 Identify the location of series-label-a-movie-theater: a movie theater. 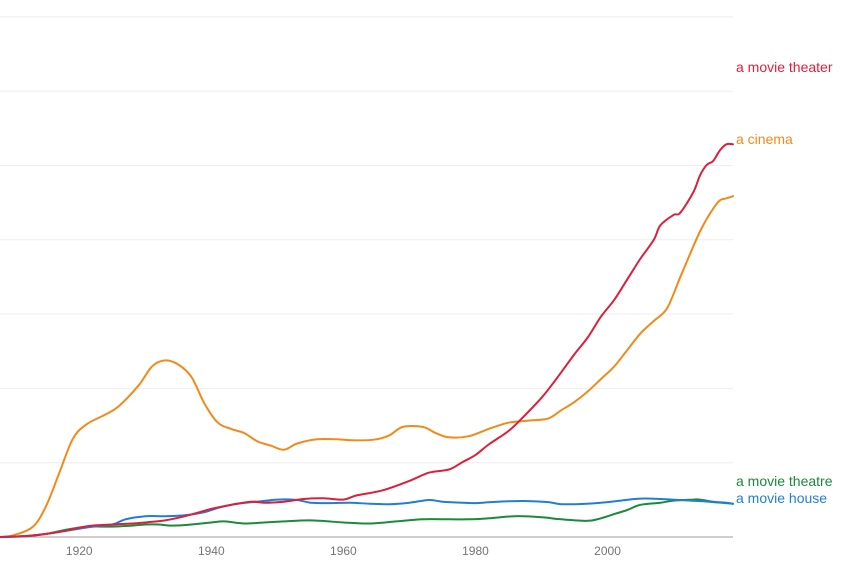
(784, 67).